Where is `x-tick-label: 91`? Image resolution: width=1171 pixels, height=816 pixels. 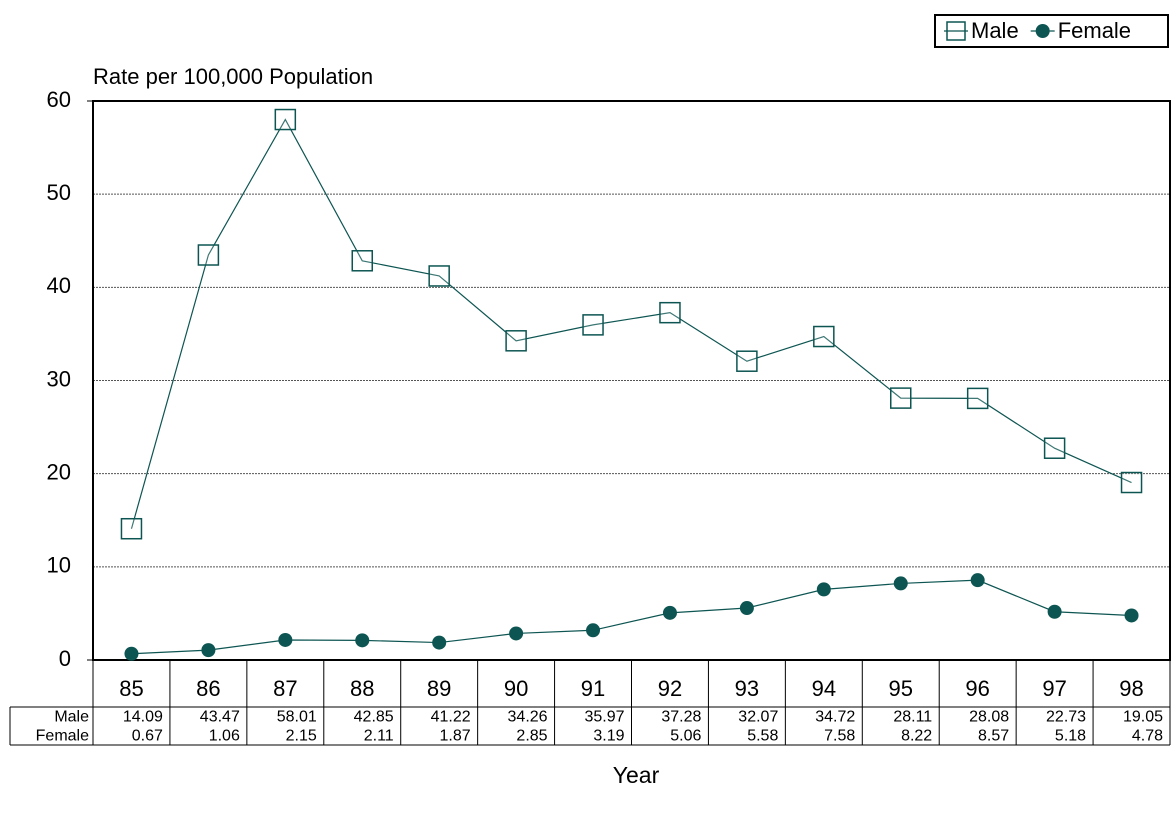
x-tick-label: 91 is located at coordinates (593, 688).